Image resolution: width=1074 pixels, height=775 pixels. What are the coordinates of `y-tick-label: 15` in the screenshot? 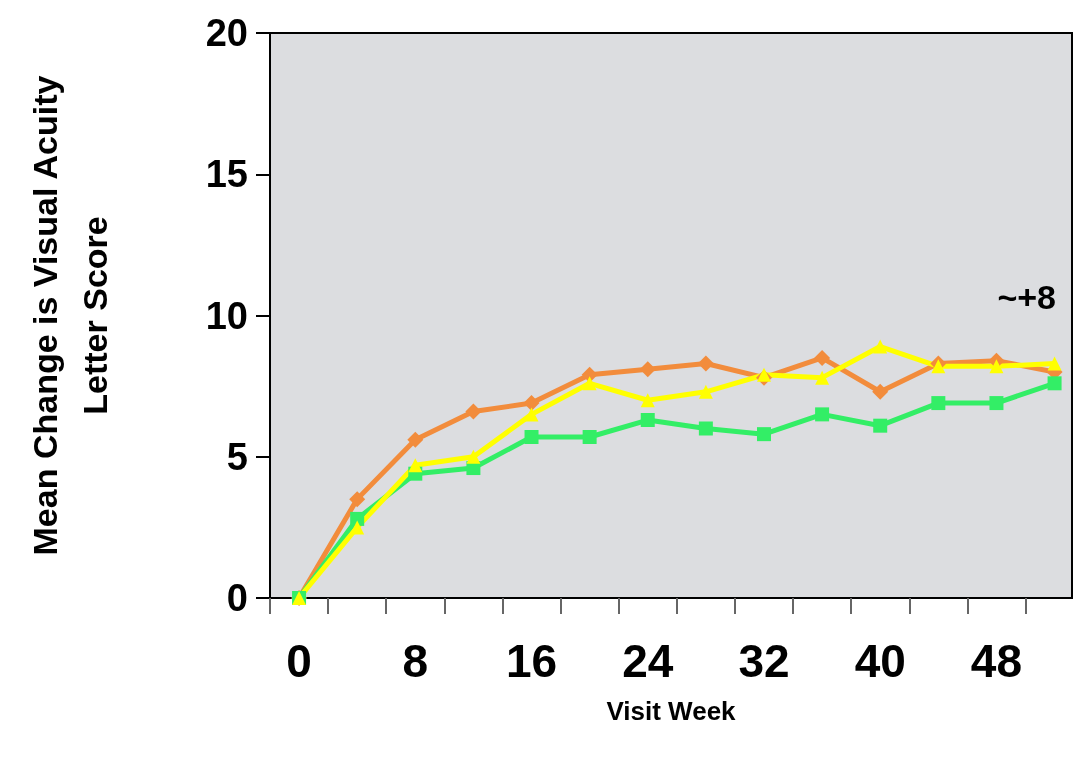 It's located at (226, 174).